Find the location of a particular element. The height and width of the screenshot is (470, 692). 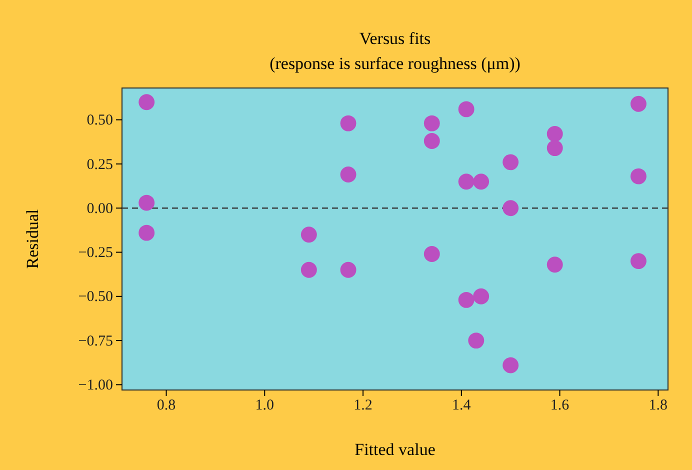

y-tick-label: −0.50 is located at coordinates (95, 297).